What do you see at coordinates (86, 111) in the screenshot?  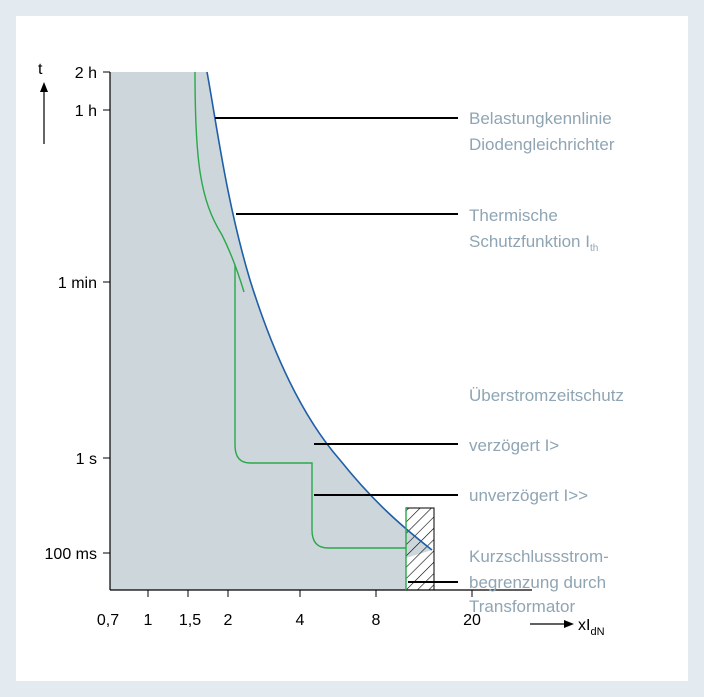 I see `y-tick-label-1h: 1 h` at bounding box center [86, 111].